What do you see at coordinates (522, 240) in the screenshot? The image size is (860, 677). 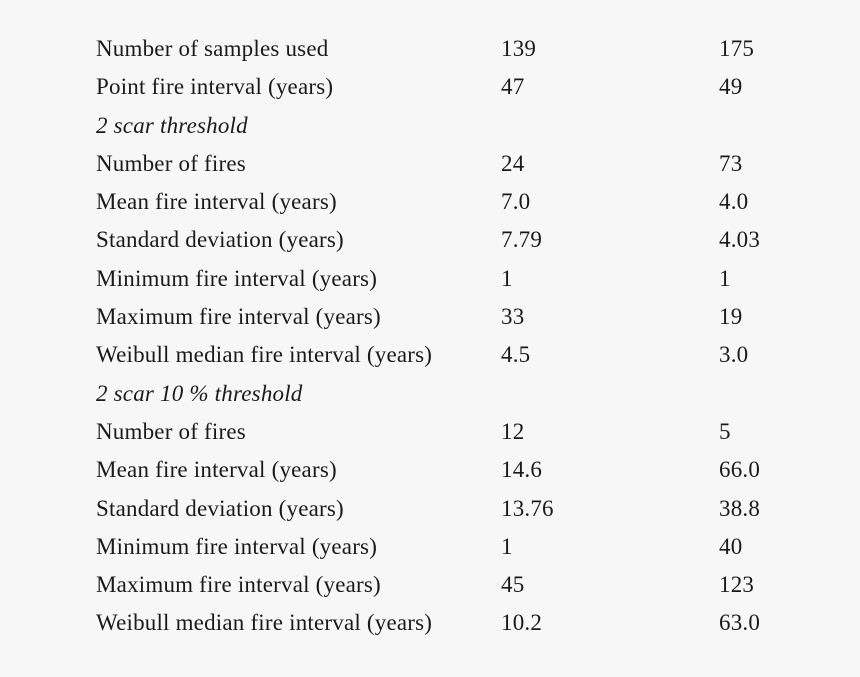 I see `value-column-1: 7.79` at bounding box center [522, 240].